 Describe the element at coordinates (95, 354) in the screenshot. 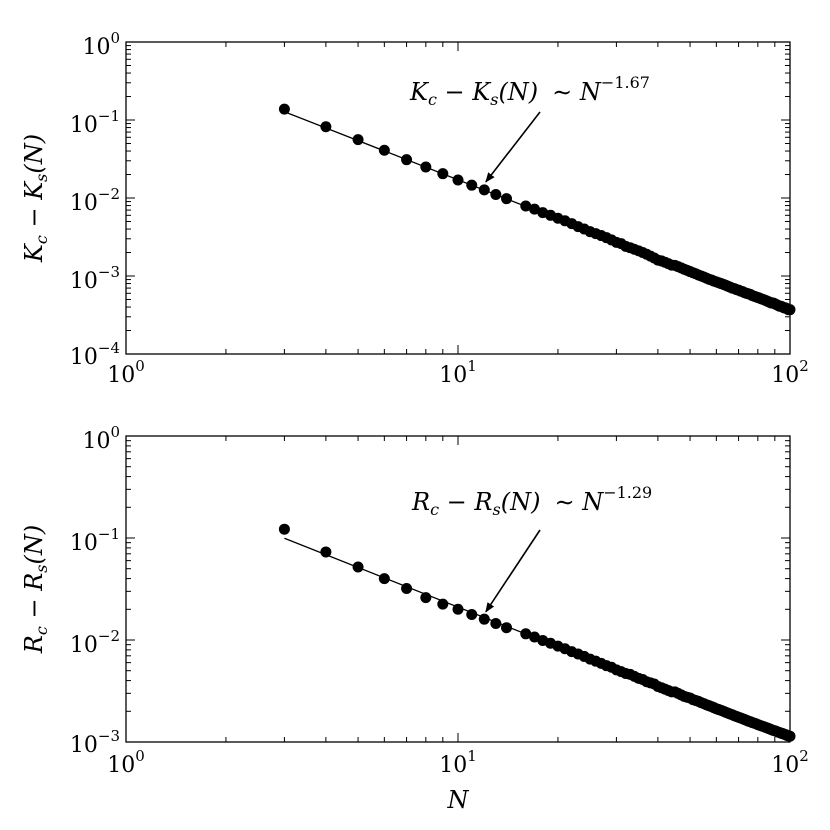

I see `y-tick-label: 10⁻⁴` at that location.